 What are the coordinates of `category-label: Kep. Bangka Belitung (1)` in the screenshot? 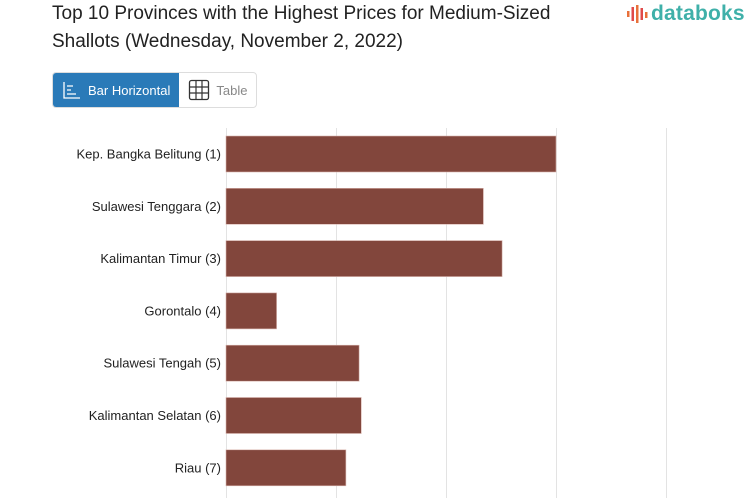 It's located at (148, 154).